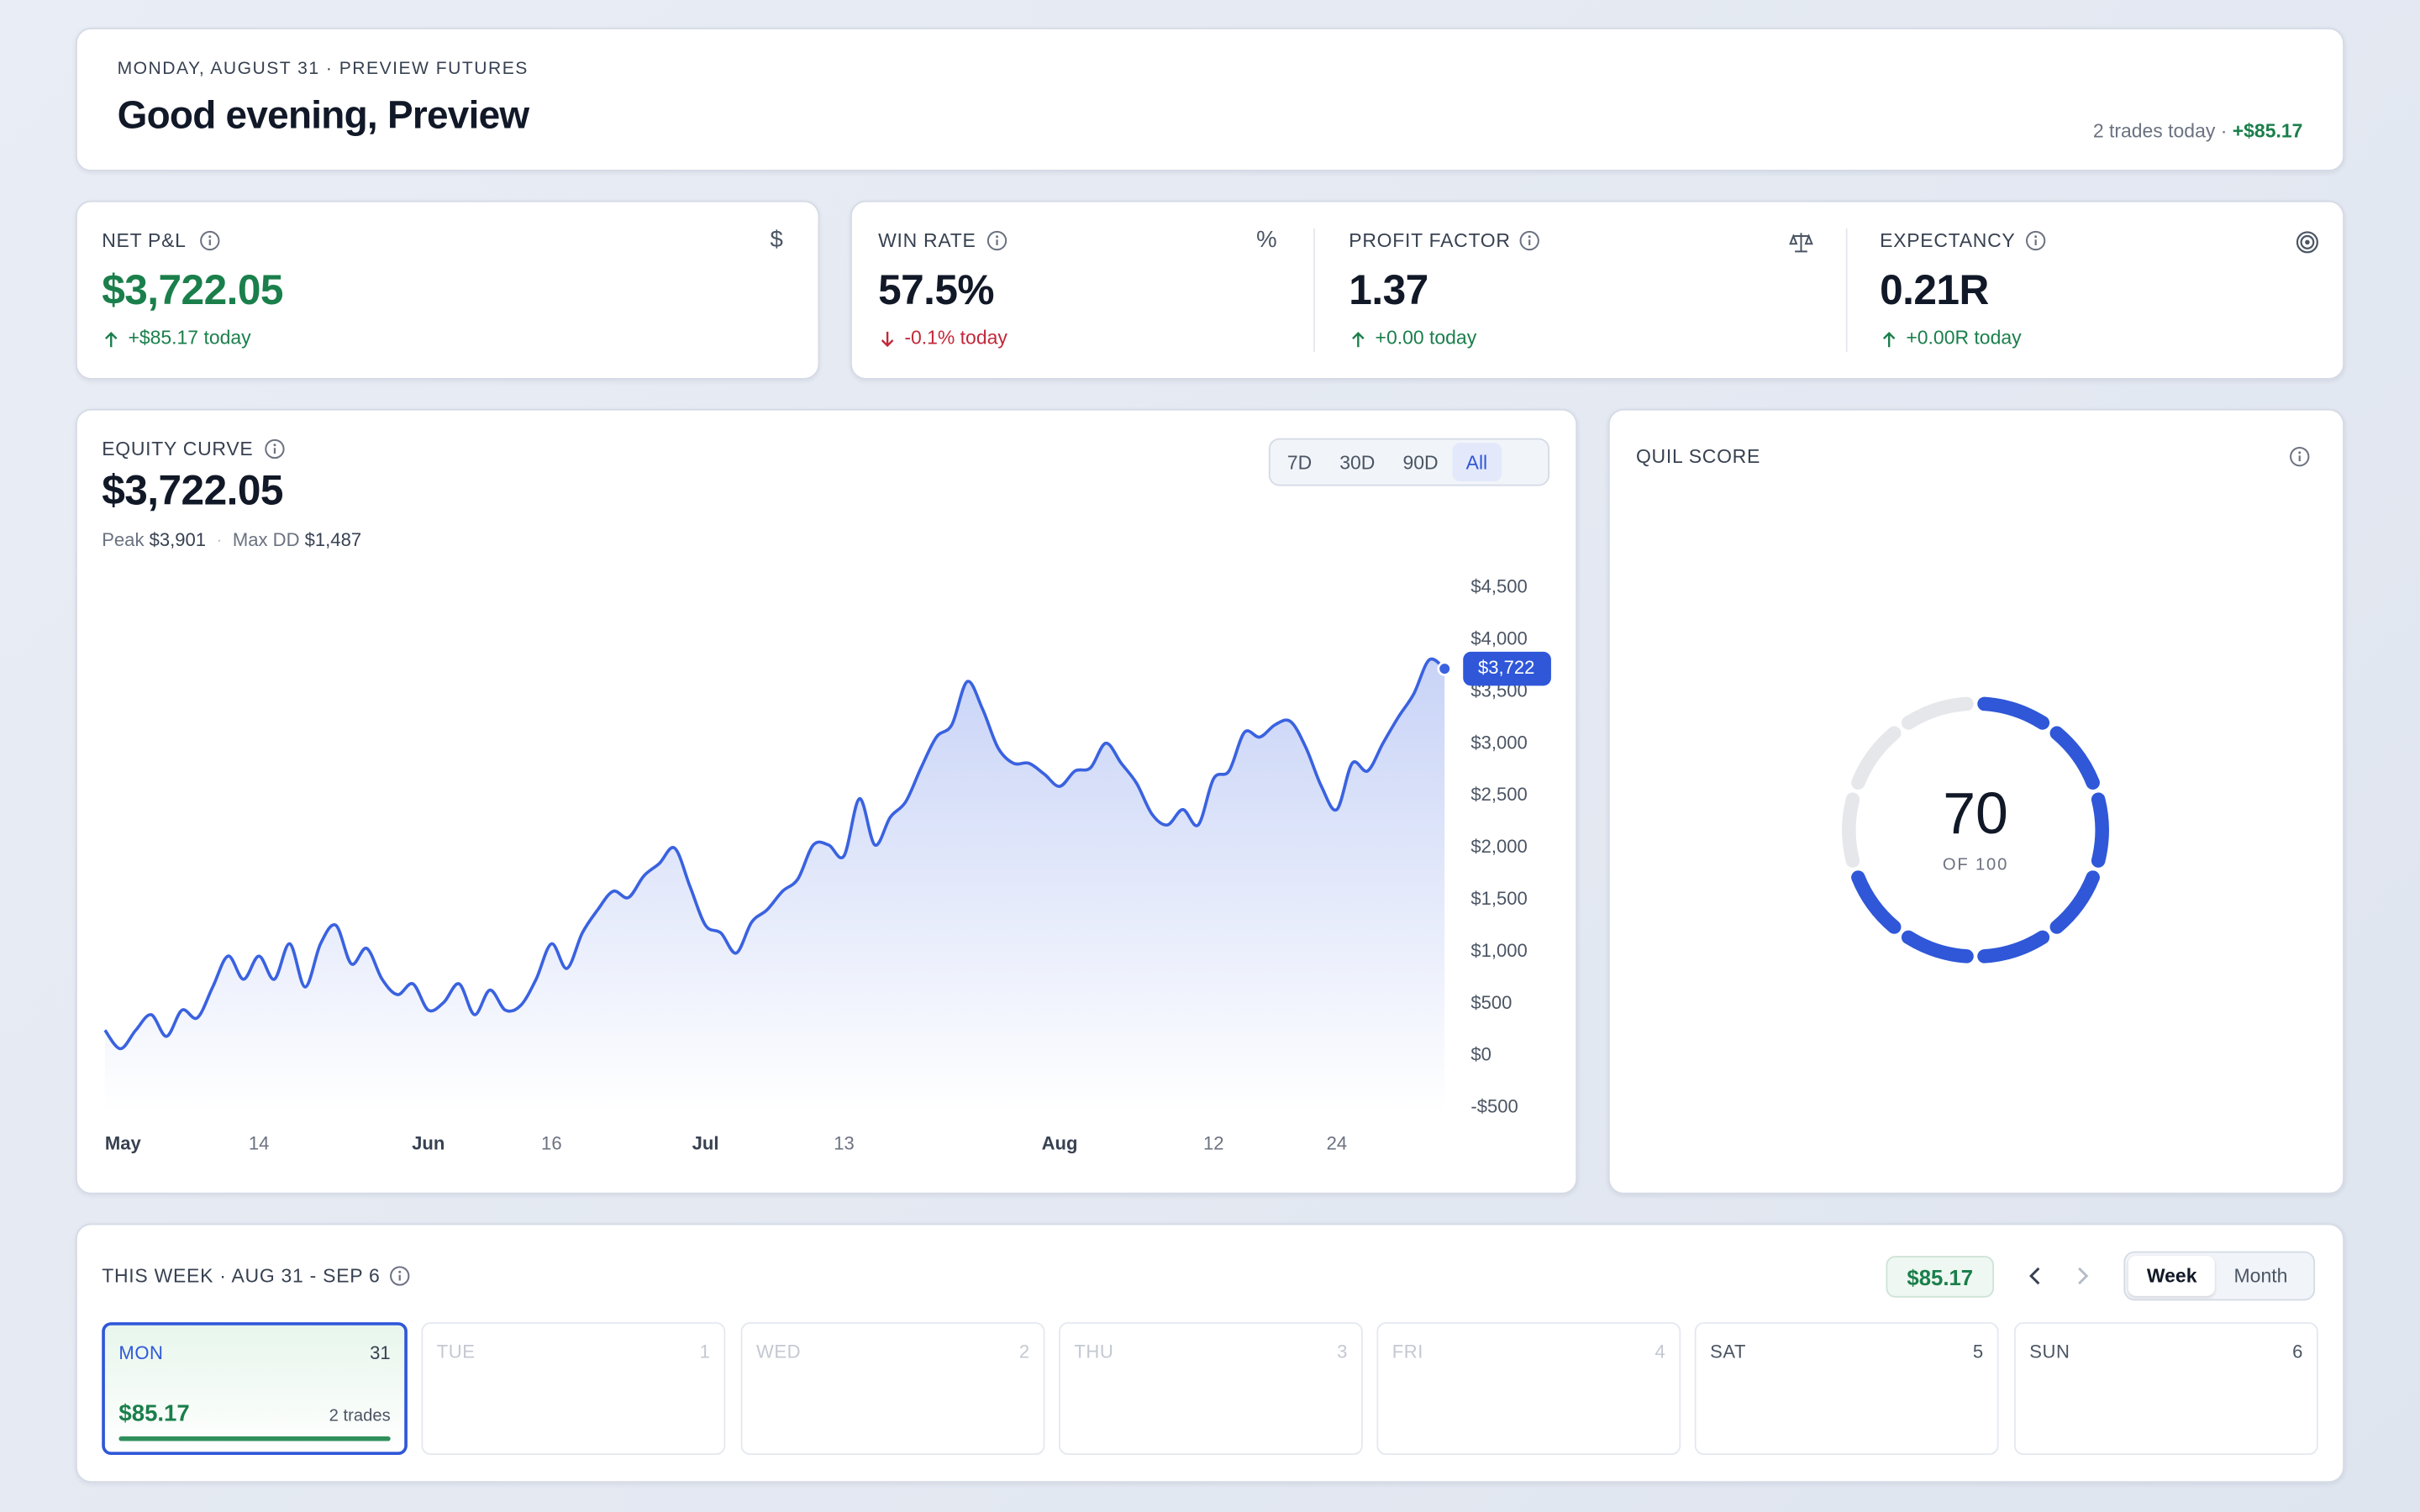  What do you see at coordinates (323, 116) in the screenshot?
I see `greeting: Good evening, Preview` at bounding box center [323, 116].